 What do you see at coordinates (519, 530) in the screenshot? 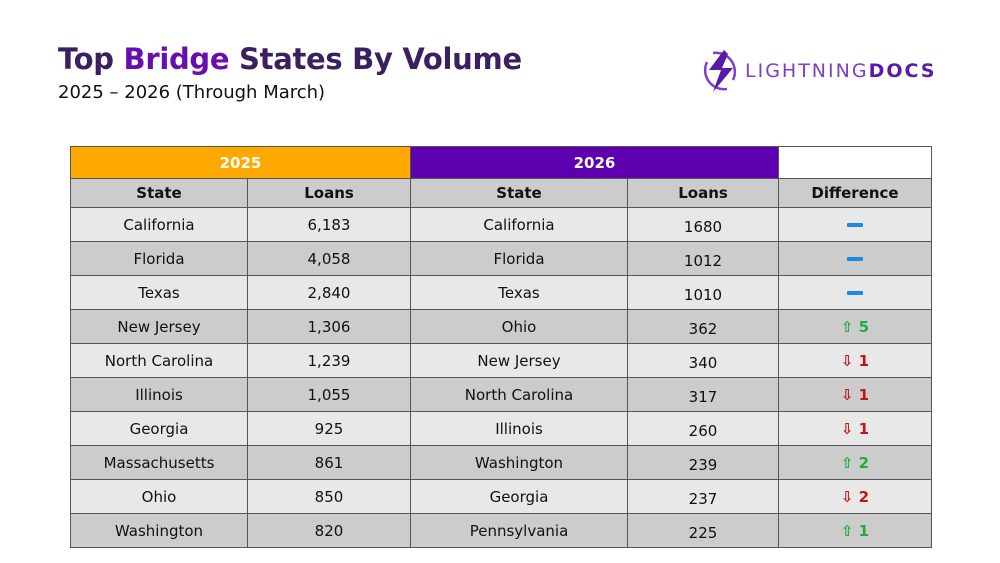
I see `state-2026-cell: Pennsylvania` at bounding box center [519, 530].